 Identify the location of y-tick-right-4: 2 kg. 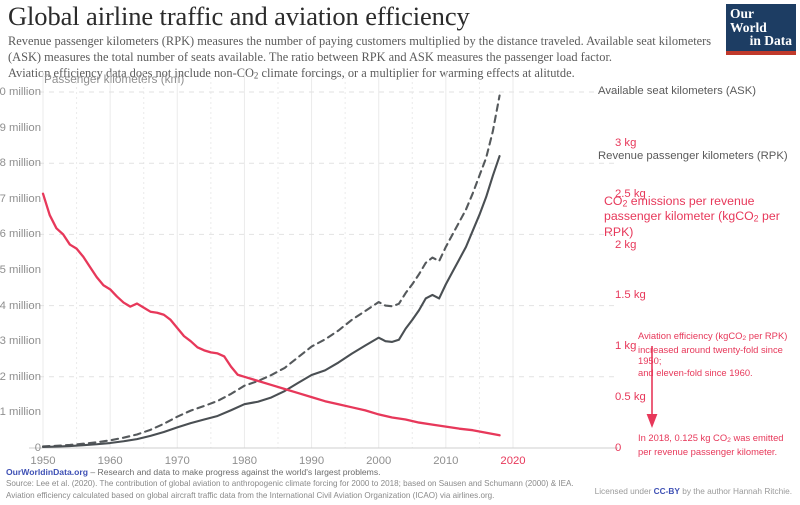
(626, 244).